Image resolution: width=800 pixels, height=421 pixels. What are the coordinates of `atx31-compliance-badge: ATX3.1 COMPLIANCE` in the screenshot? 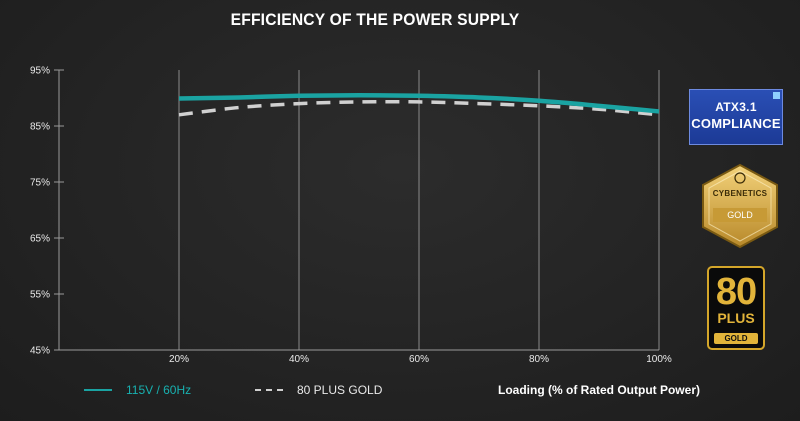 It's located at (736, 117).